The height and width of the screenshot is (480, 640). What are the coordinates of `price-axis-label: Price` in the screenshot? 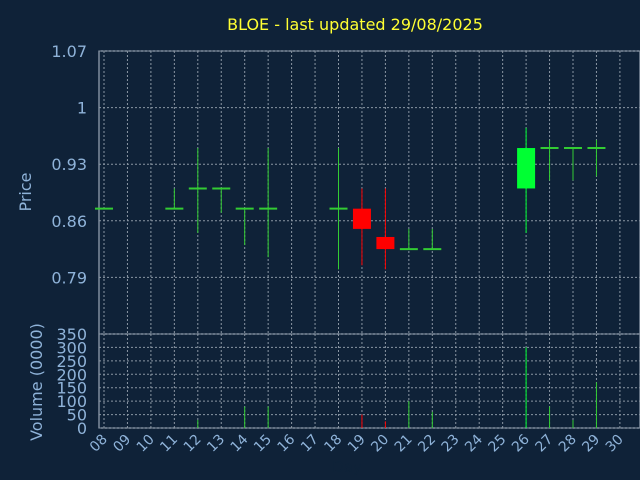 It's located at (25, 191).